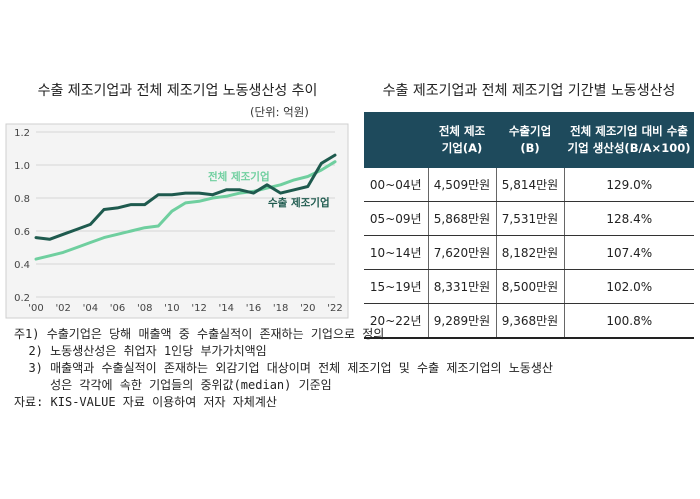  Describe the element at coordinates (140, 351) in the screenshot. I see `footnote: 2) 노동생산성은 취업자 1인당 부가가치액임` at that location.